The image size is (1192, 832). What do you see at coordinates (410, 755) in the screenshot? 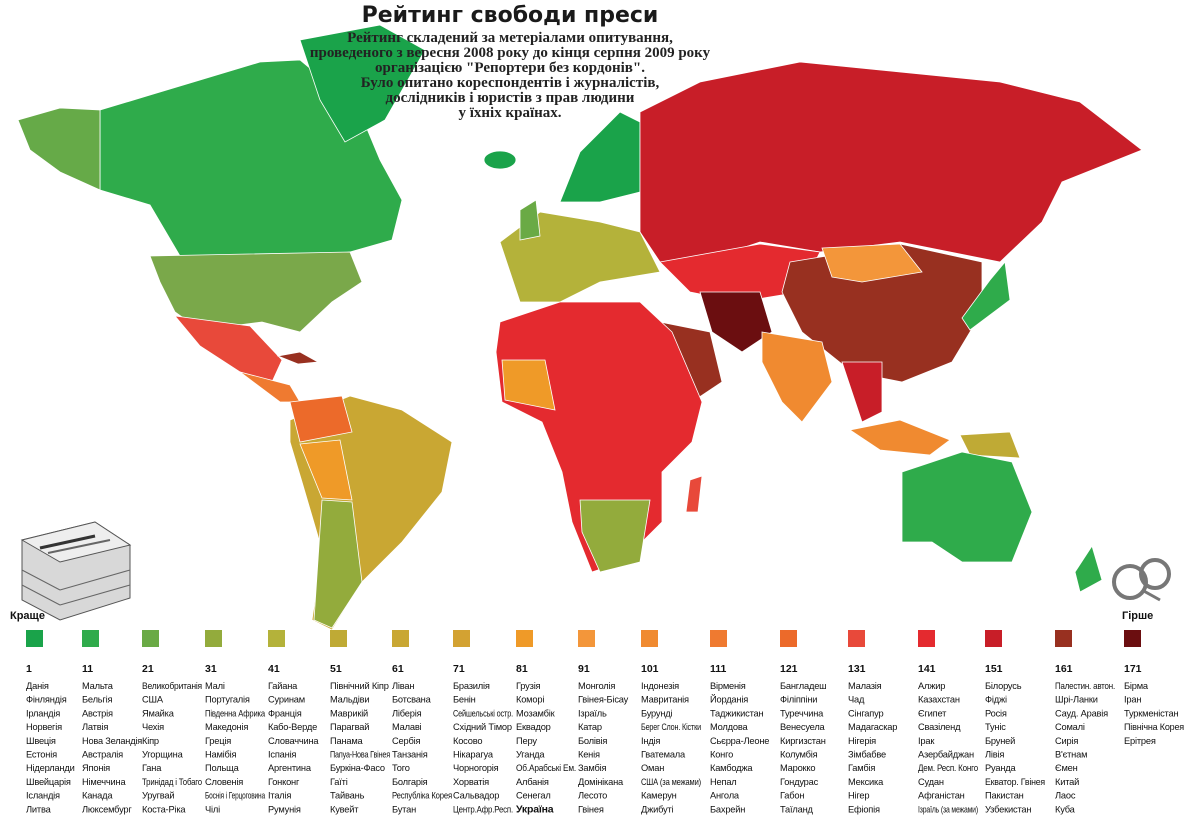
I see `country-name: Танзанія` at bounding box center [410, 755].